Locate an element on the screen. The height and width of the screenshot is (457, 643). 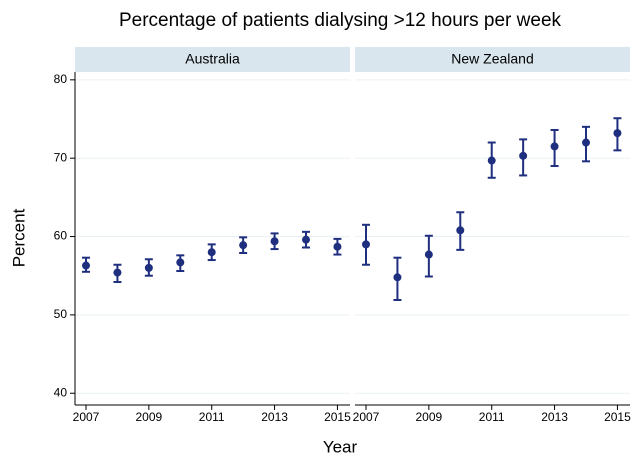
y-tick-label: 50 is located at coordinates (61, 314).